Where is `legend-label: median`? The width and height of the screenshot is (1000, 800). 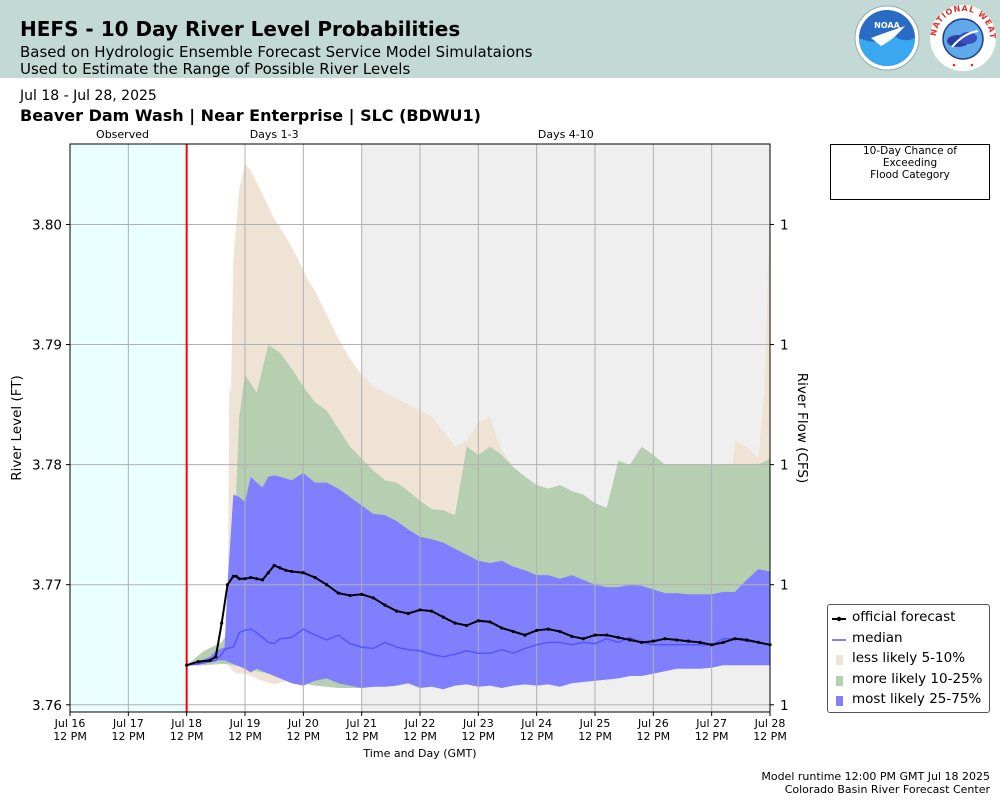 legend-label: median is located at coordinates (877, 637).